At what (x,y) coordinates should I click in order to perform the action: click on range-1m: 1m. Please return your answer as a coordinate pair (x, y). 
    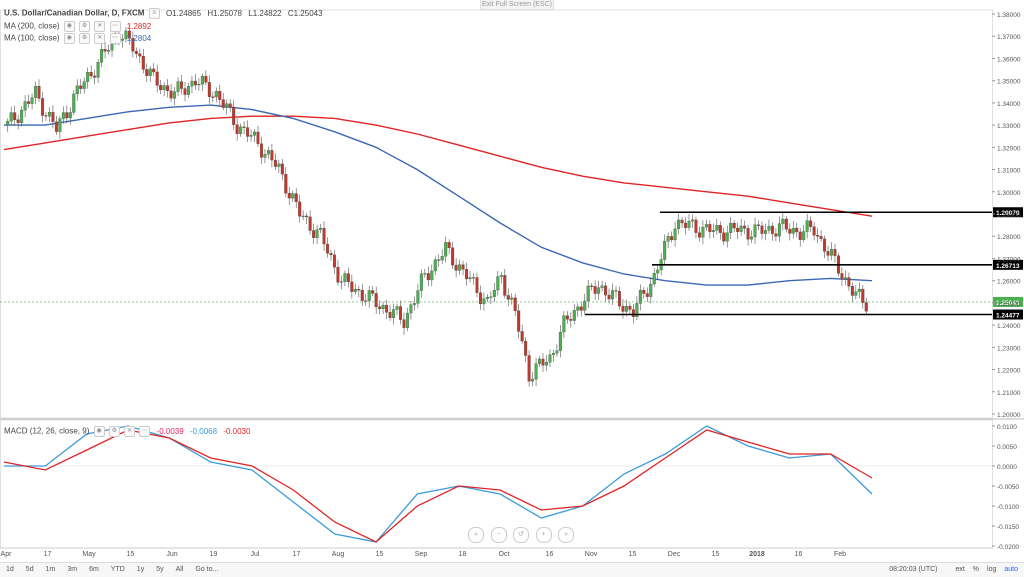
    Looking at the image, I should click on (50, 569).